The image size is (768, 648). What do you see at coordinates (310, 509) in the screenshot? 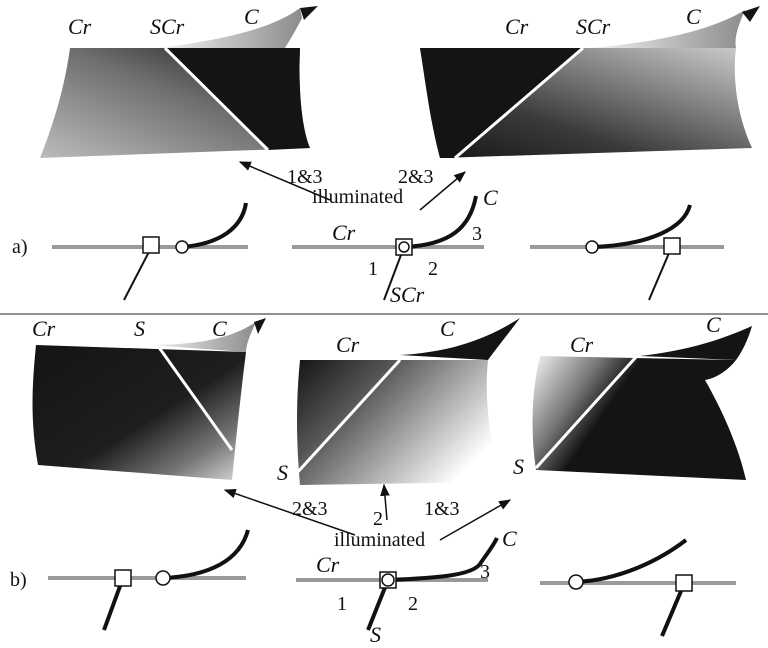
I see `arrow-label-left: 2&3` at bounding box center [310, 509].